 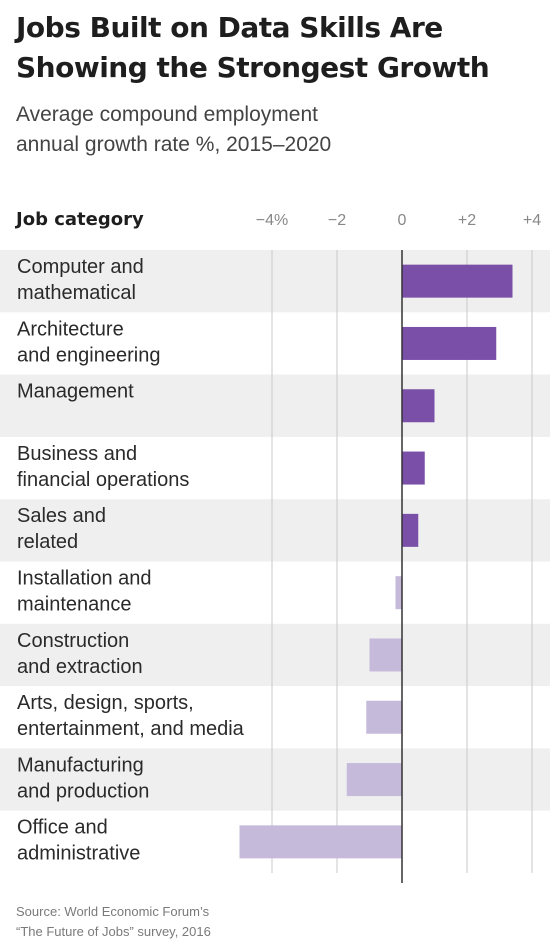 I want to click on chart-title-line: Jobs Built on Data Skills Are, so click(x=229, y=27).